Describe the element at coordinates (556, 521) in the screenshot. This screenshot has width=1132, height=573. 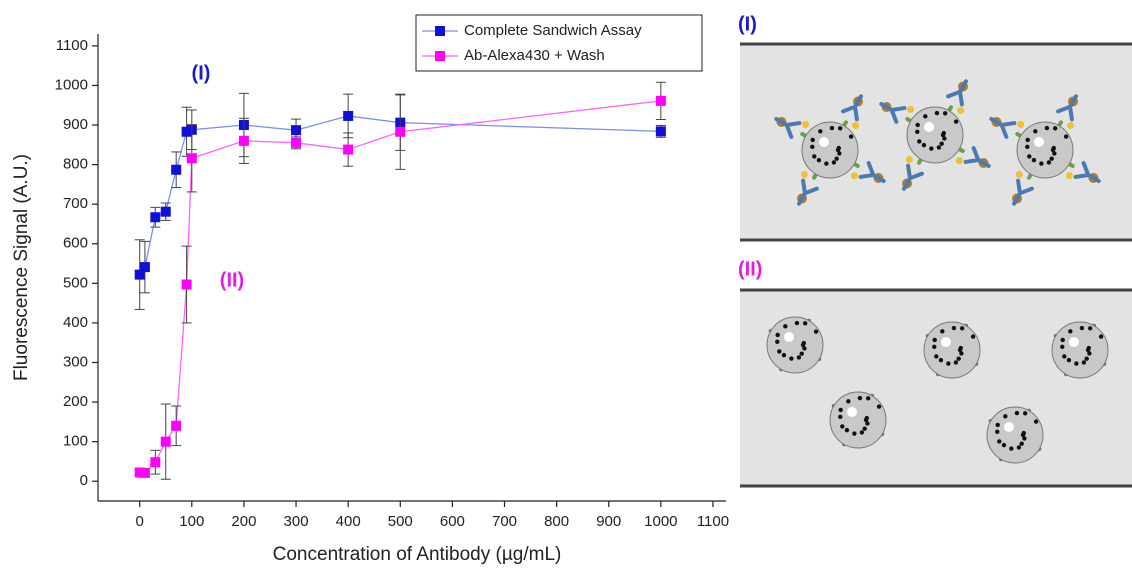
I see `x-tick-label: 800` at that location.